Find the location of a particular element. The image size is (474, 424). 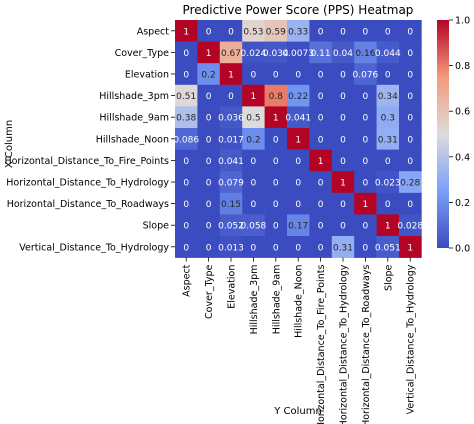

cell-value-label: 0.04 is located at coordinates (343, 54).